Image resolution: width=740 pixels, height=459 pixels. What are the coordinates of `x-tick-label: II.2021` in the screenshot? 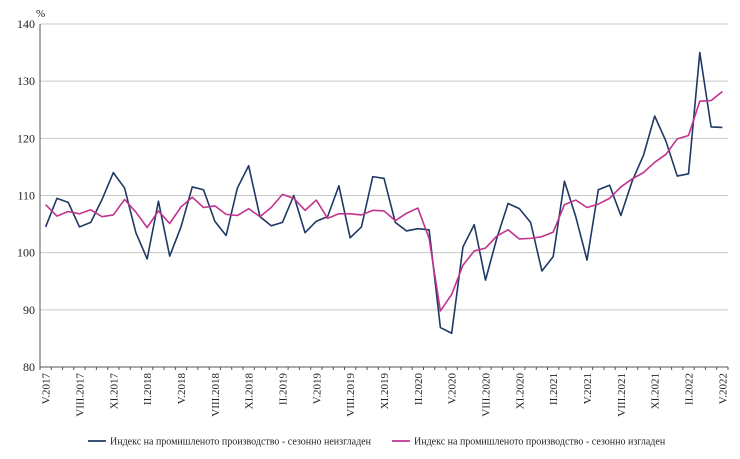 It's located at (554, 389).